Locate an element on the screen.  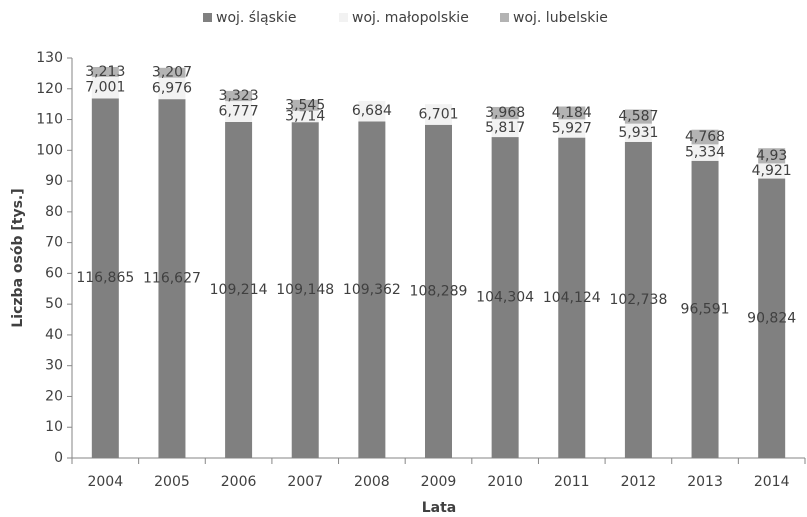
x-tick-label: 2011 is located at coordinates (572, 482).